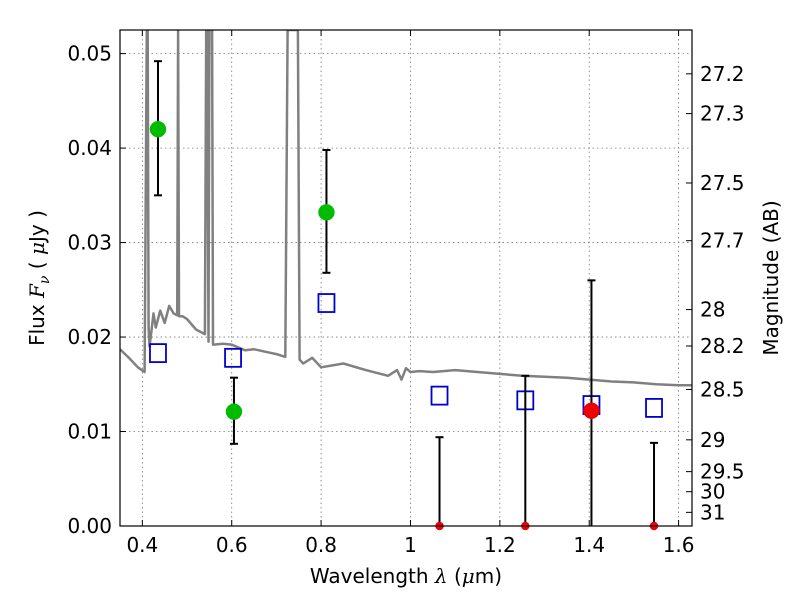 The image size is (800, 600). Describe the element at coordinates (712, 492) in the screenshot. I see `mag-tick-label: 30` at that location.